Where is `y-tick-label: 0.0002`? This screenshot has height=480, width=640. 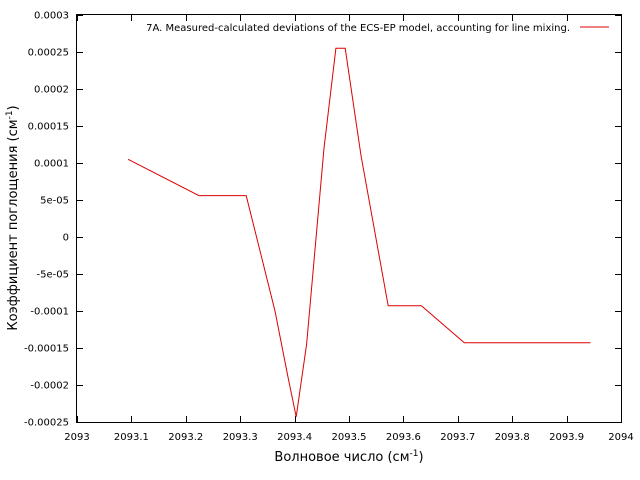 y-tick-label: 0.0002 is located at coordinates (51, 90).